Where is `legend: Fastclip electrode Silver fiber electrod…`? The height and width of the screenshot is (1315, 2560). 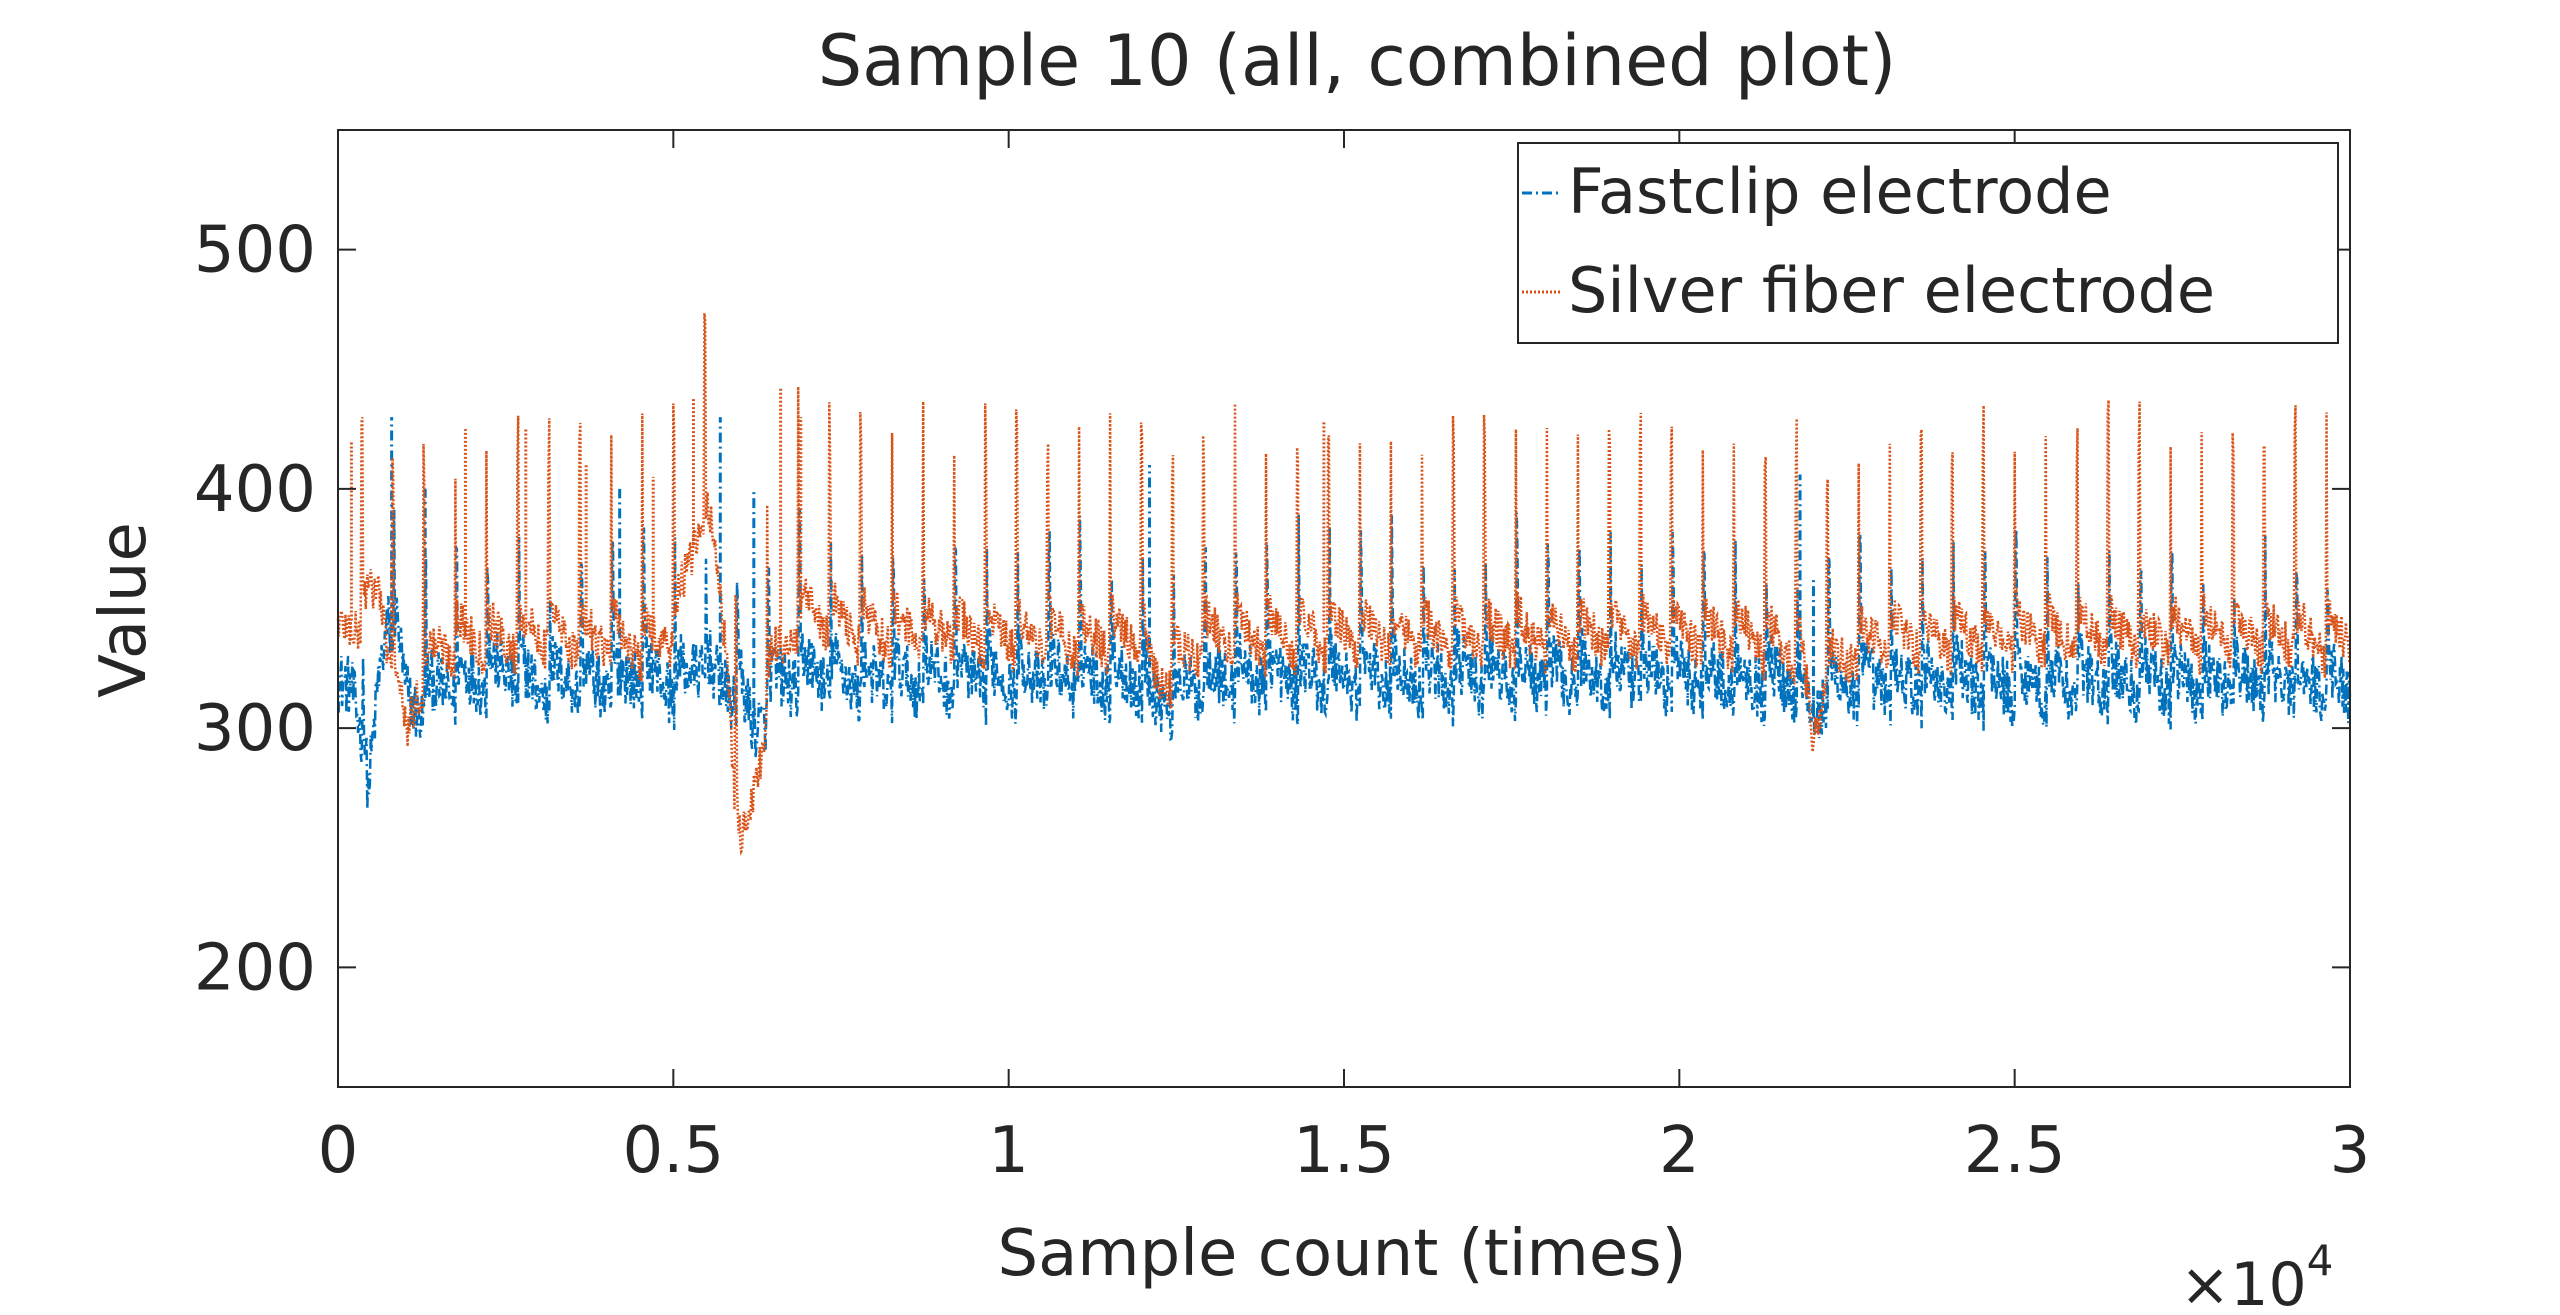 legend: Fastclip electrode Silver fiber electrod… is located at coordinates (1928, 243).